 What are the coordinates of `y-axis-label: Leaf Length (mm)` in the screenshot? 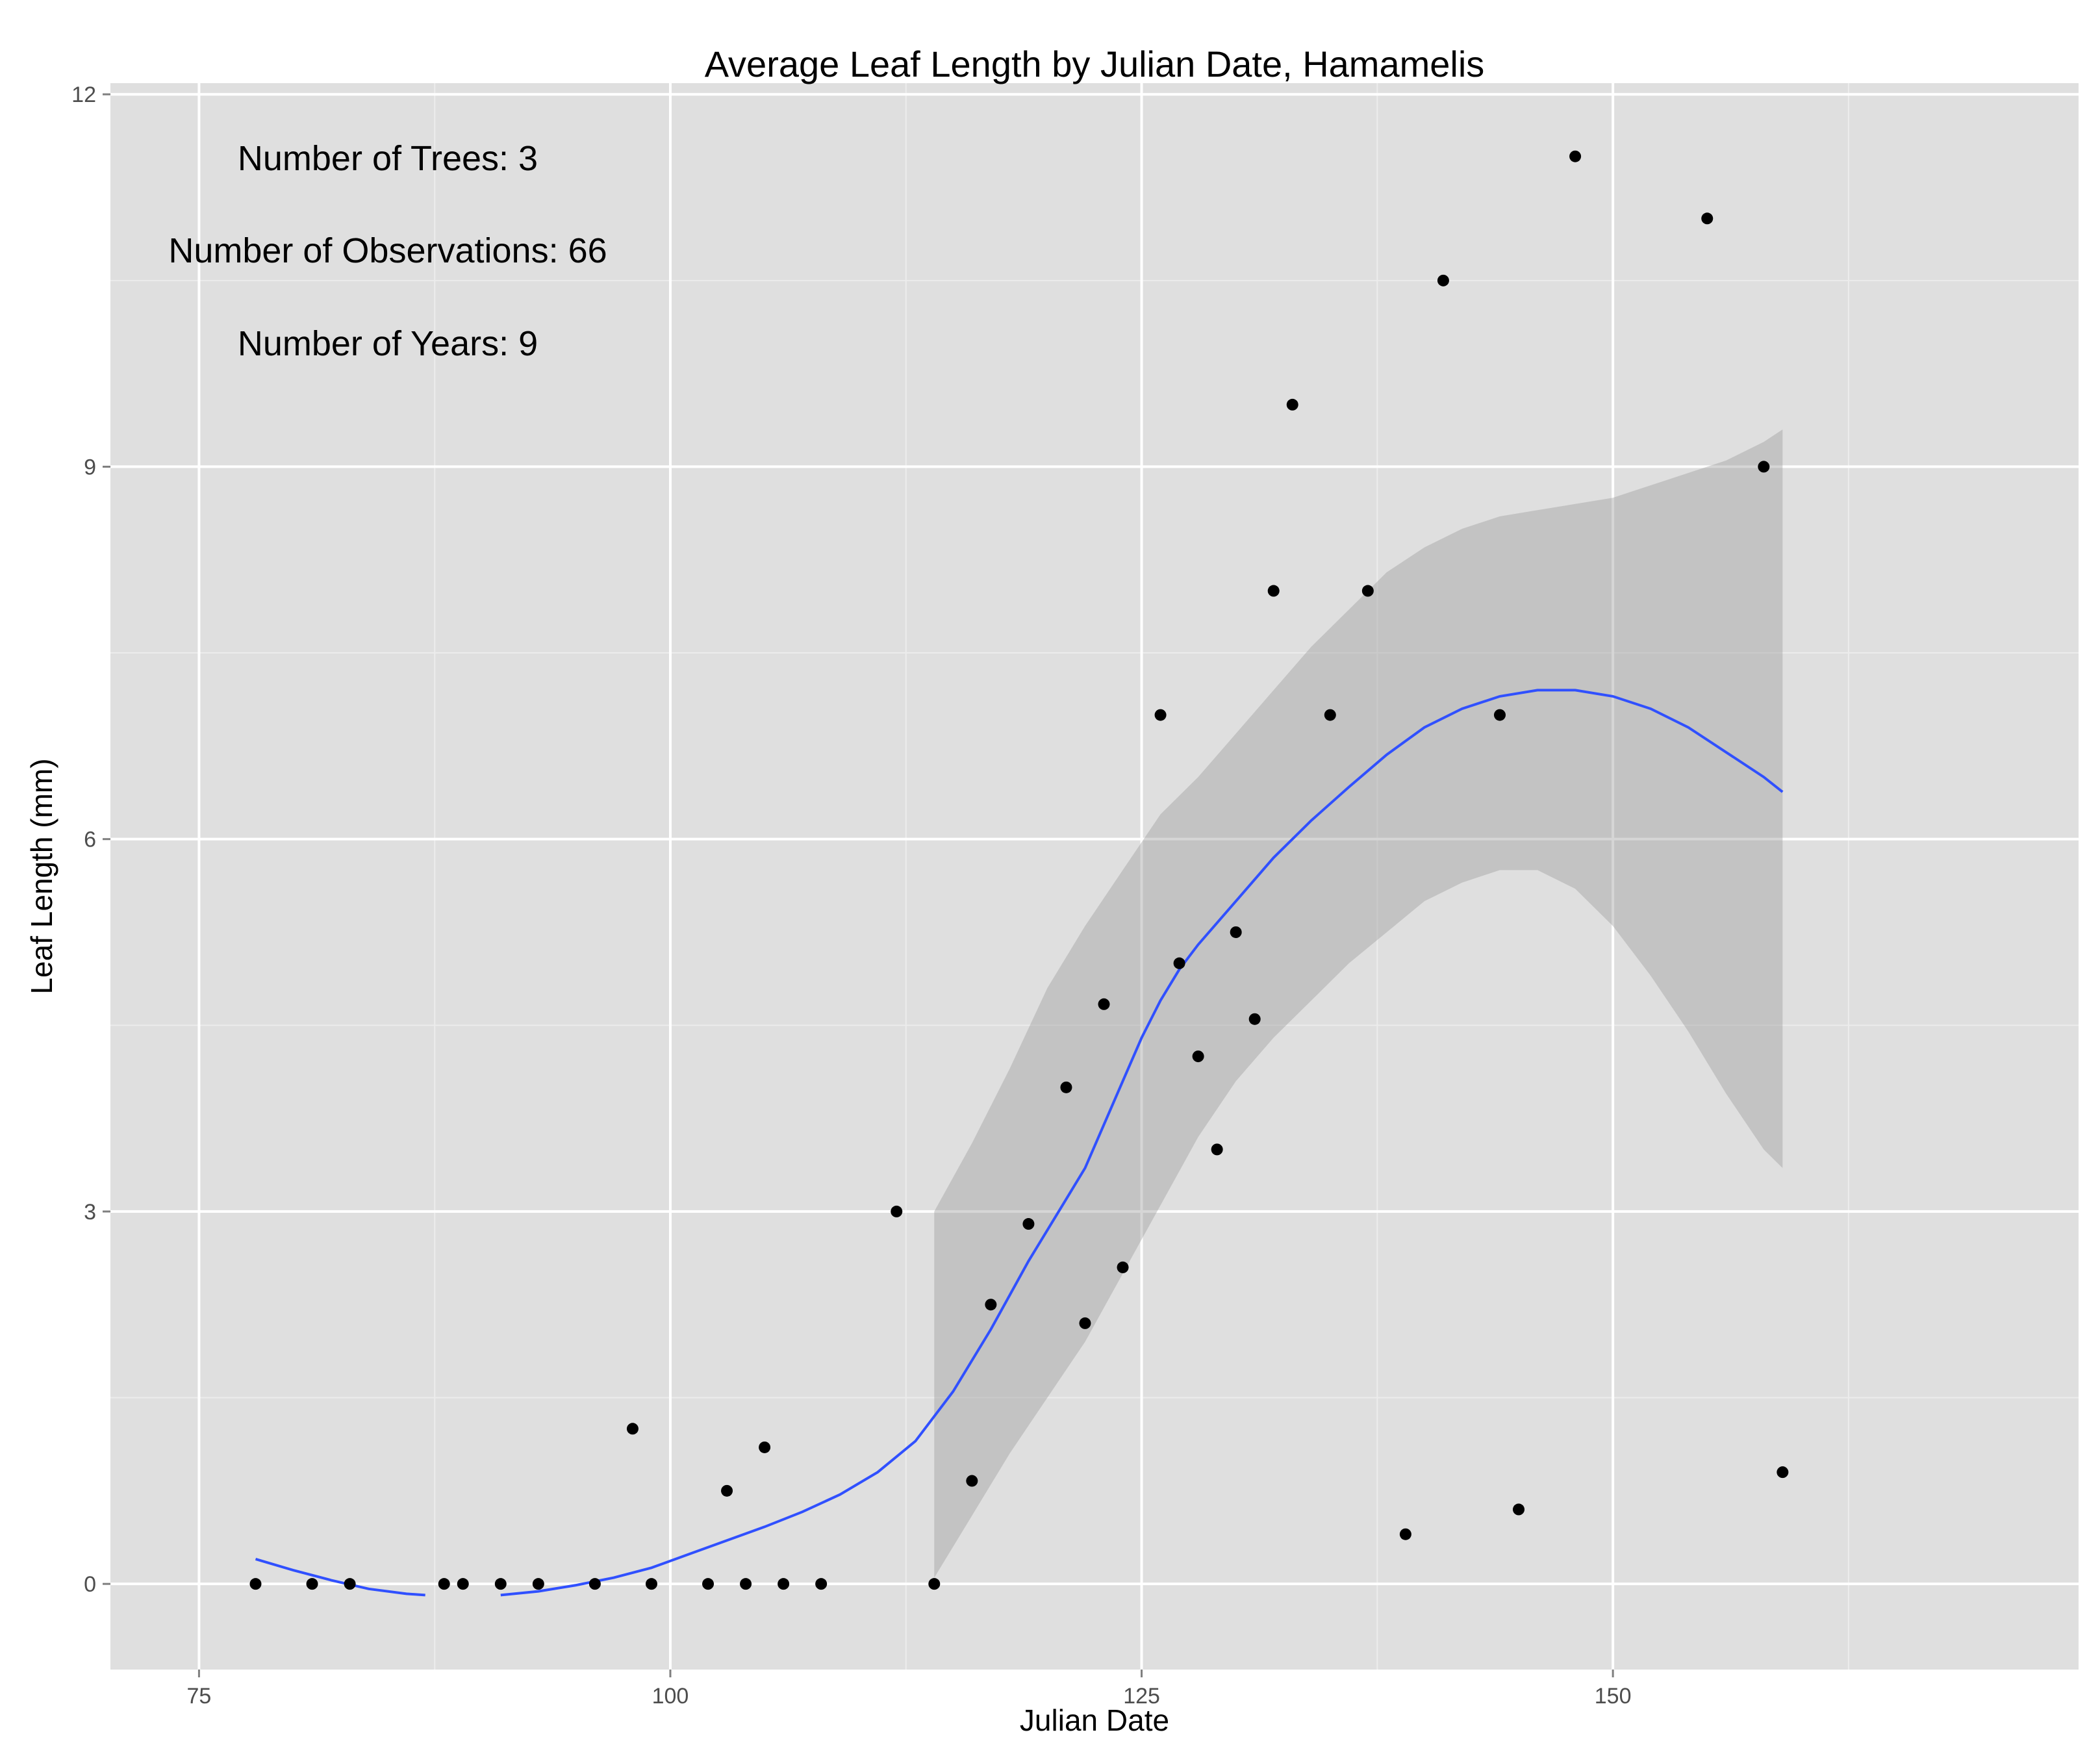 It's located at (41, 876).